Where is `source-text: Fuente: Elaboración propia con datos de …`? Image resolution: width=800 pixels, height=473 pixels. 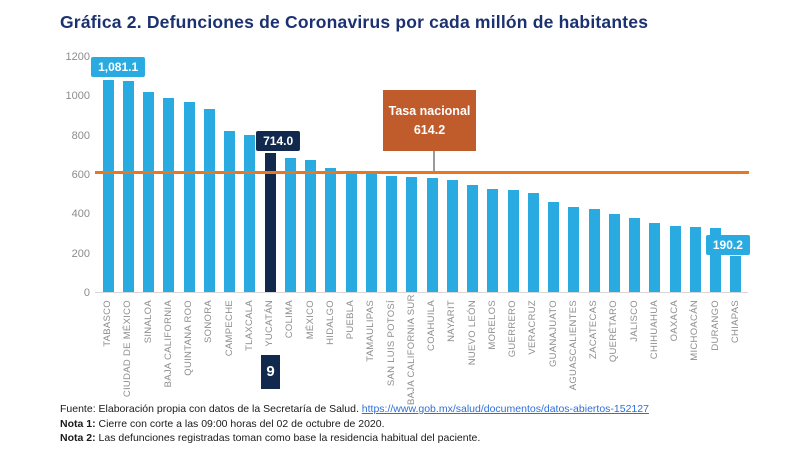 source-text: Fuente: Elaboración propia con datos de … is located at coordinates (211, 409).